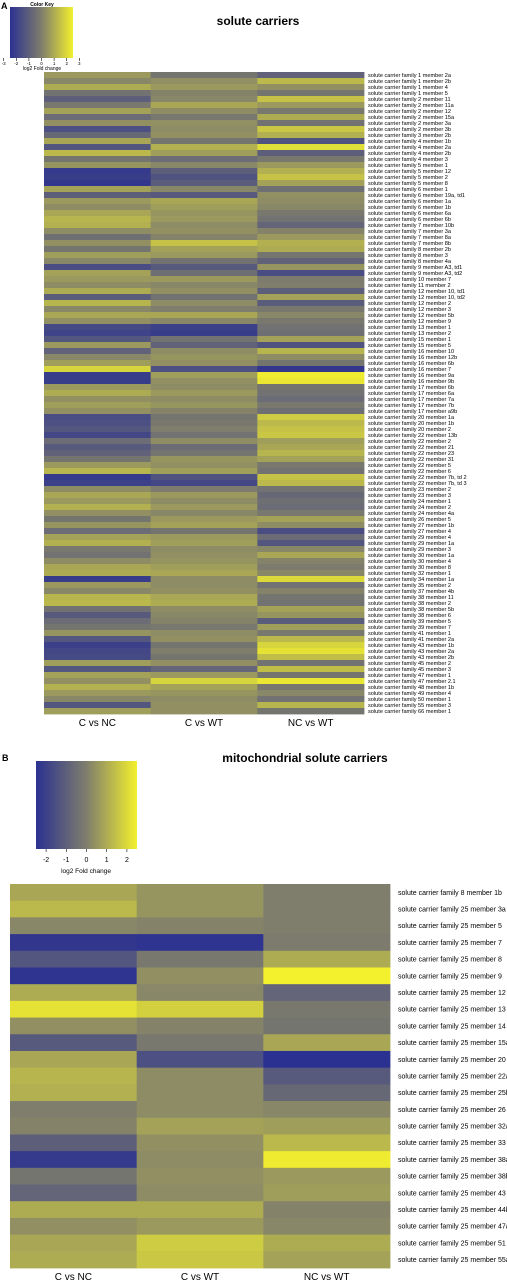 The image size is (507, 1280). I want to click on row-label: solute carrier family 41 member 1, so click(409, 634).